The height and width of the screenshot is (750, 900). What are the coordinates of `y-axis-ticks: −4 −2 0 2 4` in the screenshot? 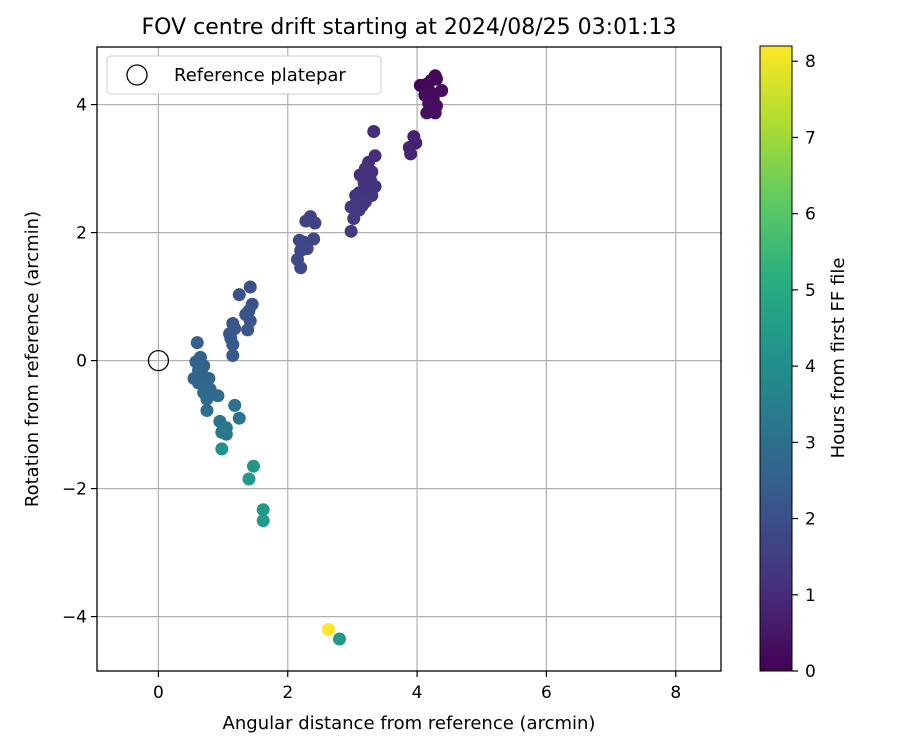 It's located at (79, 362).